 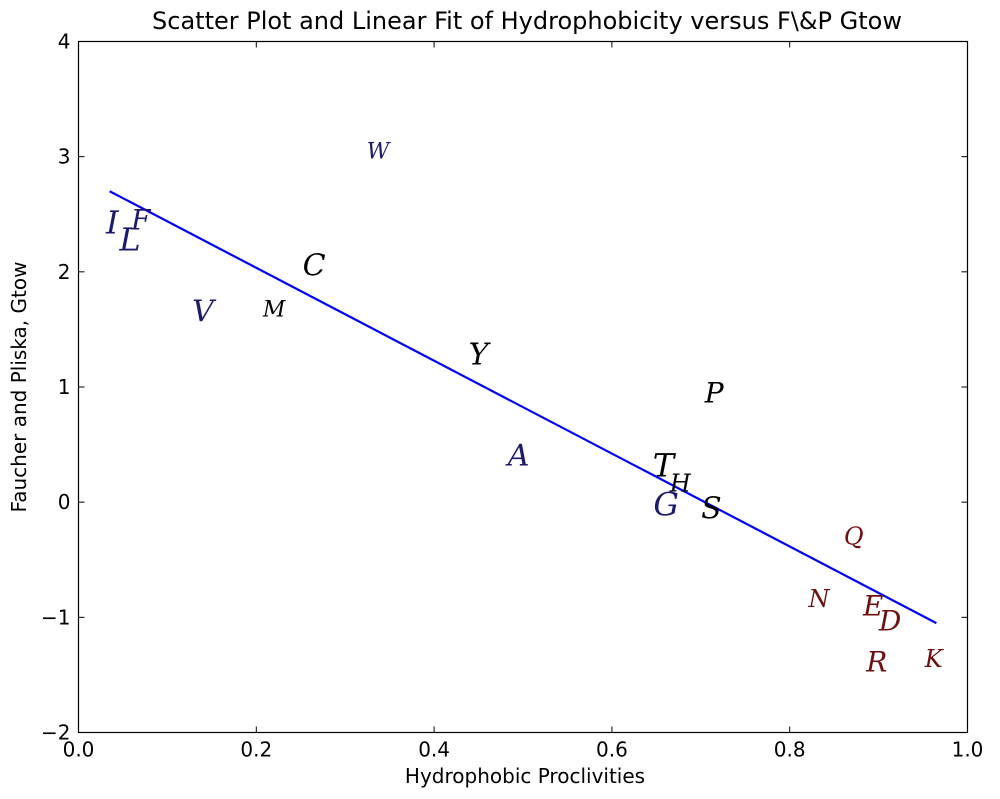 What do you see at coordinates (480, 354) in the screenshot?
I see `data-point-label: Y` at bounding box center [480, 354].